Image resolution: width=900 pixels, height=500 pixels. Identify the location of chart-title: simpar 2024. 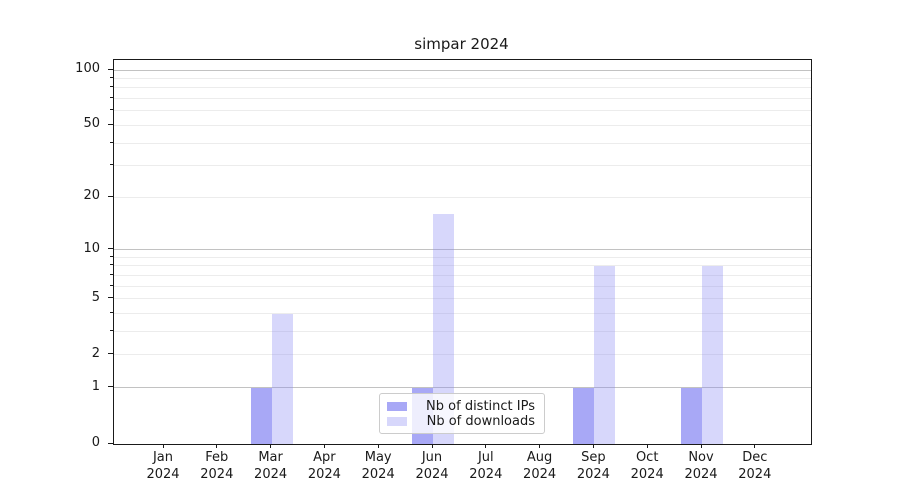
(461, 44).